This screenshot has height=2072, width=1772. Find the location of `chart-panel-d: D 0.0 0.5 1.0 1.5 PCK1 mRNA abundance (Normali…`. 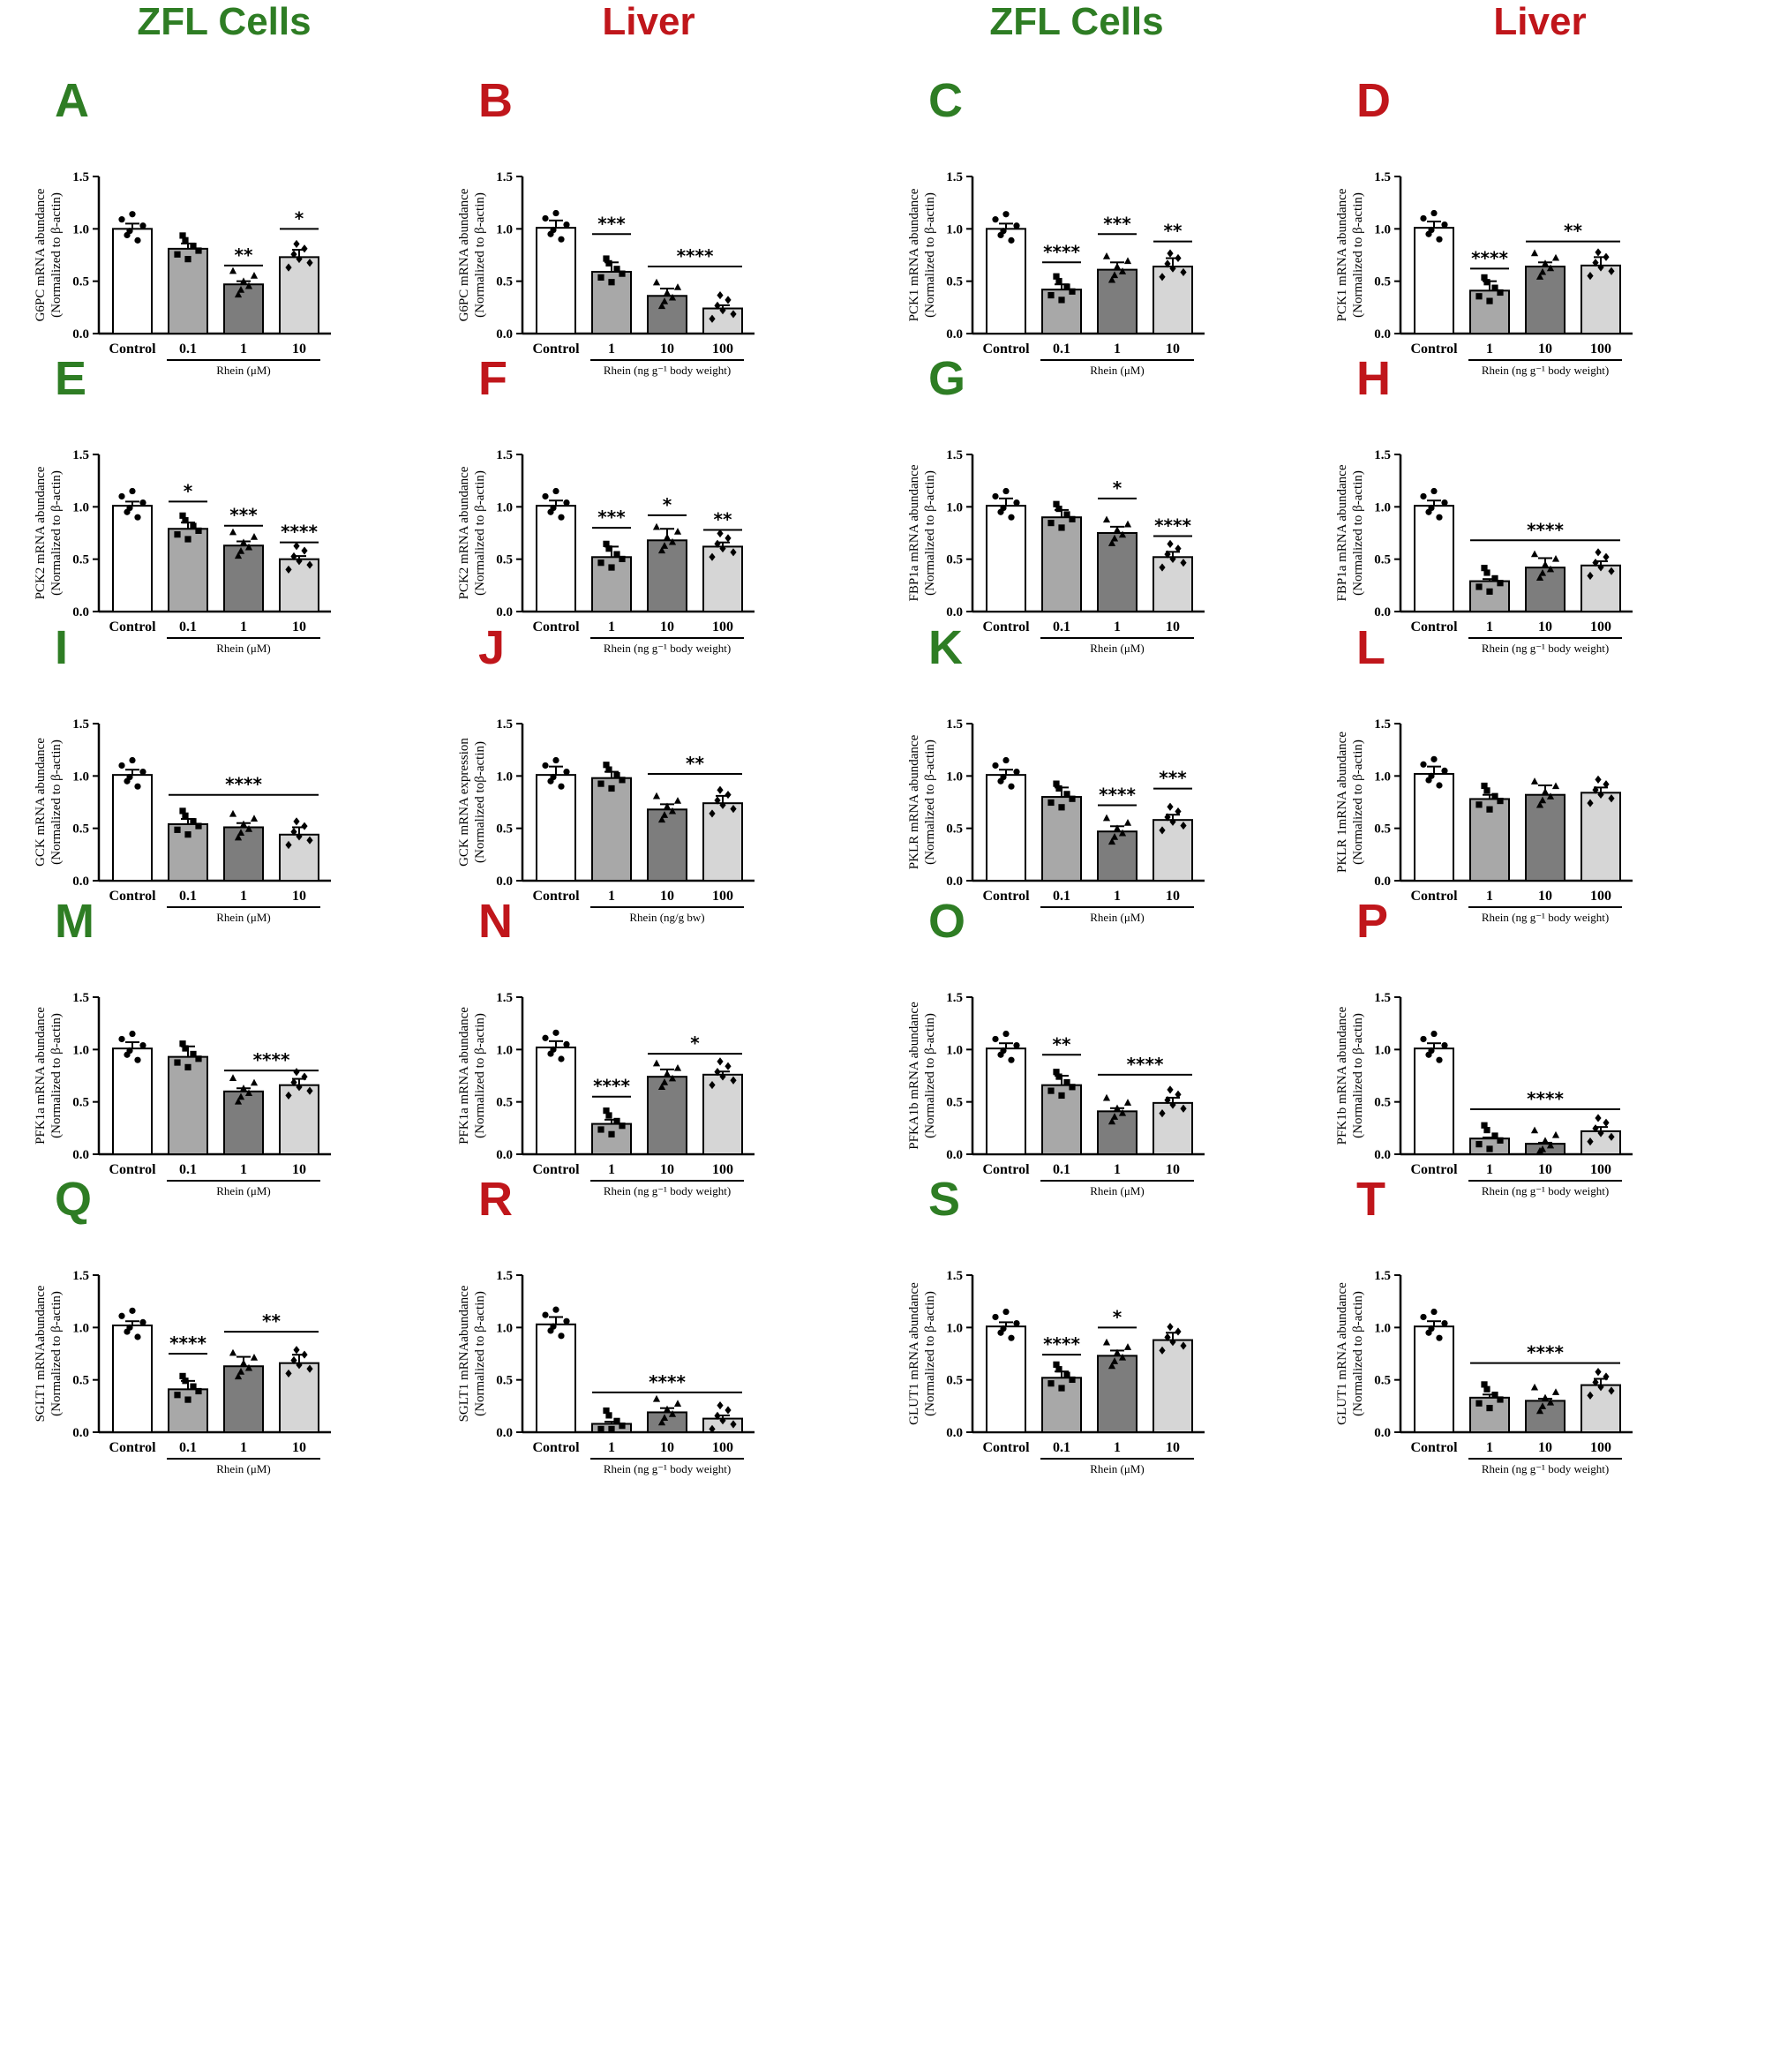

chart-panel-d: D 0.0 0.5 1.0 1.5 PCK1 mRNA abundance (Normali… is located at coordinates (1540, 278).